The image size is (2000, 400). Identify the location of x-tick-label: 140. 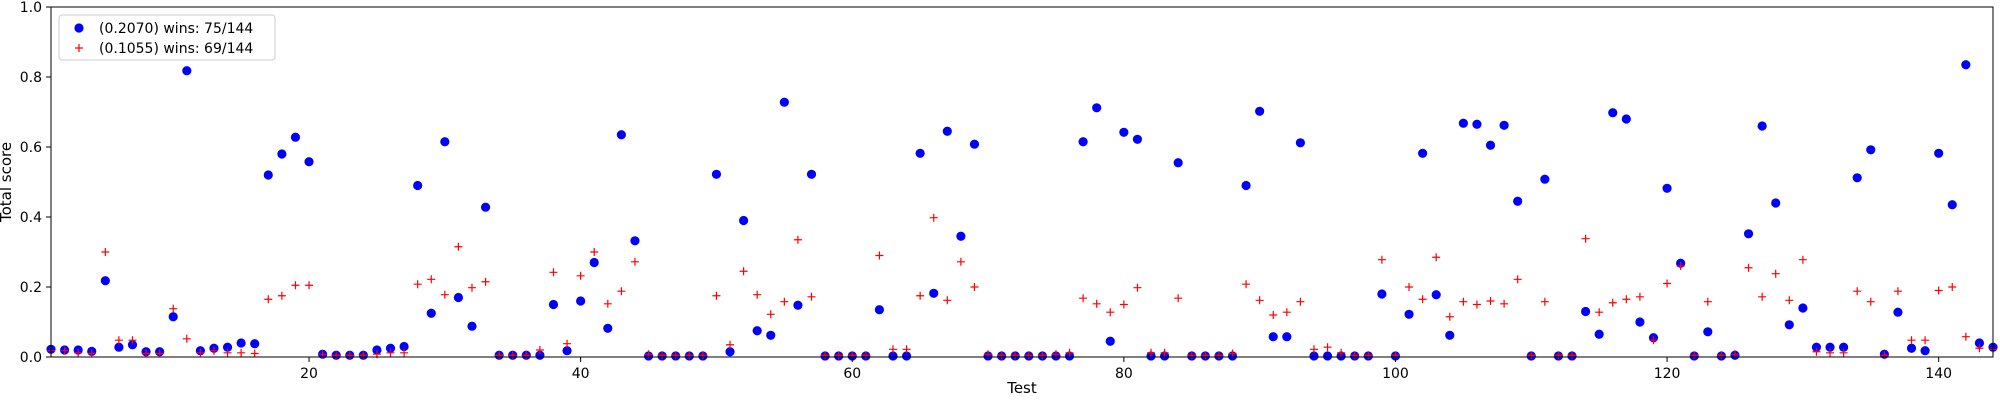
(1938, 374).